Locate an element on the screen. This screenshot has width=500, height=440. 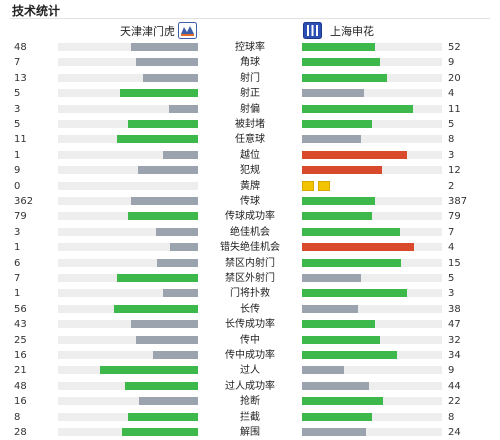
stat-label: 越位 is located at coordinates (250, 155).